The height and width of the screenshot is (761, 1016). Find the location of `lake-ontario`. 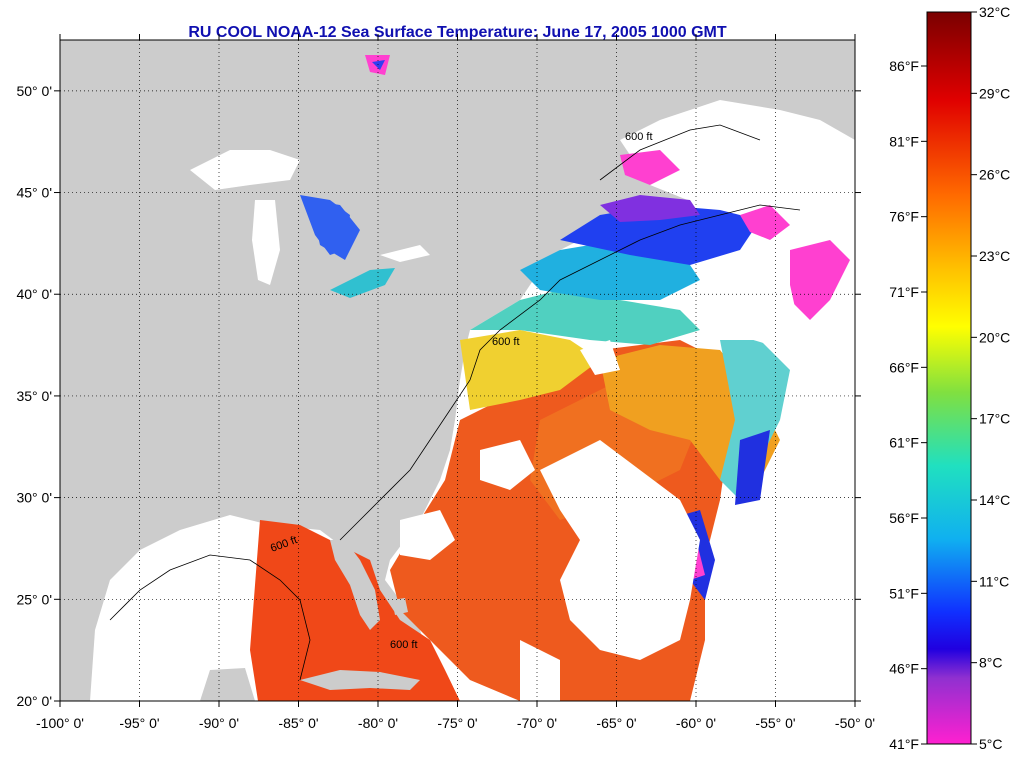

lake-ontario is located at coordinates (405, 253).